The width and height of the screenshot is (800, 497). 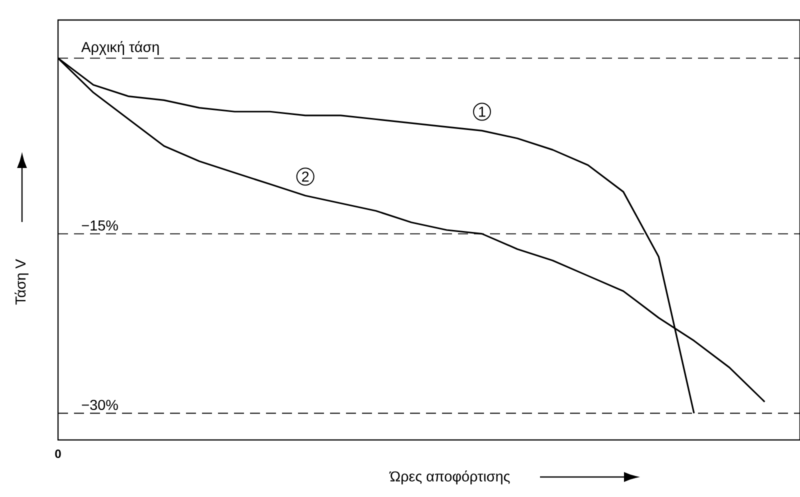 I want to click on series-label: 2, so click(x=305, y=177).